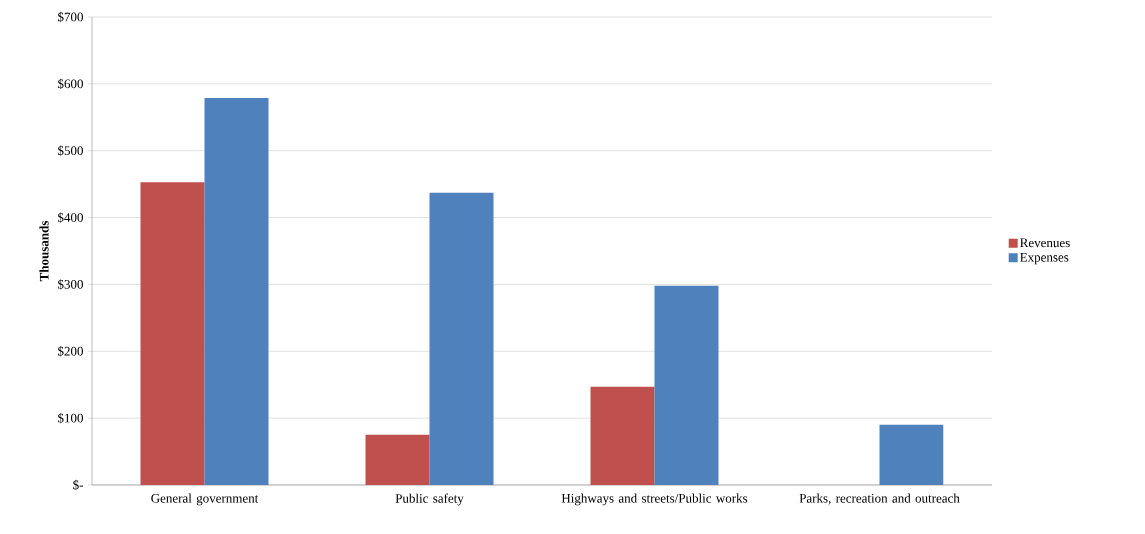  Describe the element at coordinates (70, 418) in the screenshot. I see `y-tick-label: $100` at that location.